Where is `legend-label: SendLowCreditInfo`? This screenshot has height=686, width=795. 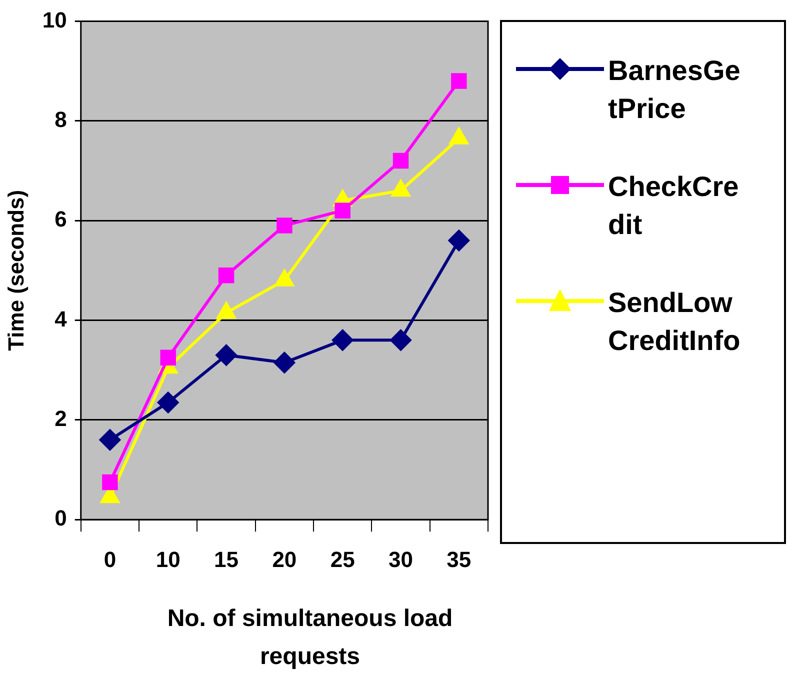
legend-label: SendLowCreditInfo is located at coordinates (675, 322).